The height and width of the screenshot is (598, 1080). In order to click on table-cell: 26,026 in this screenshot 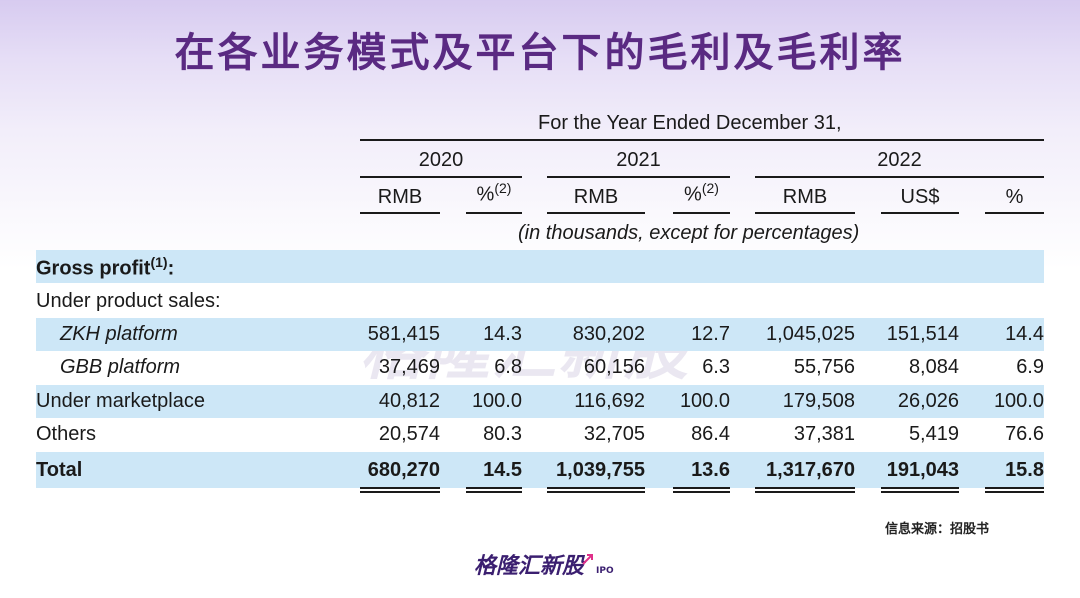, I will do `click(928, 401)`.